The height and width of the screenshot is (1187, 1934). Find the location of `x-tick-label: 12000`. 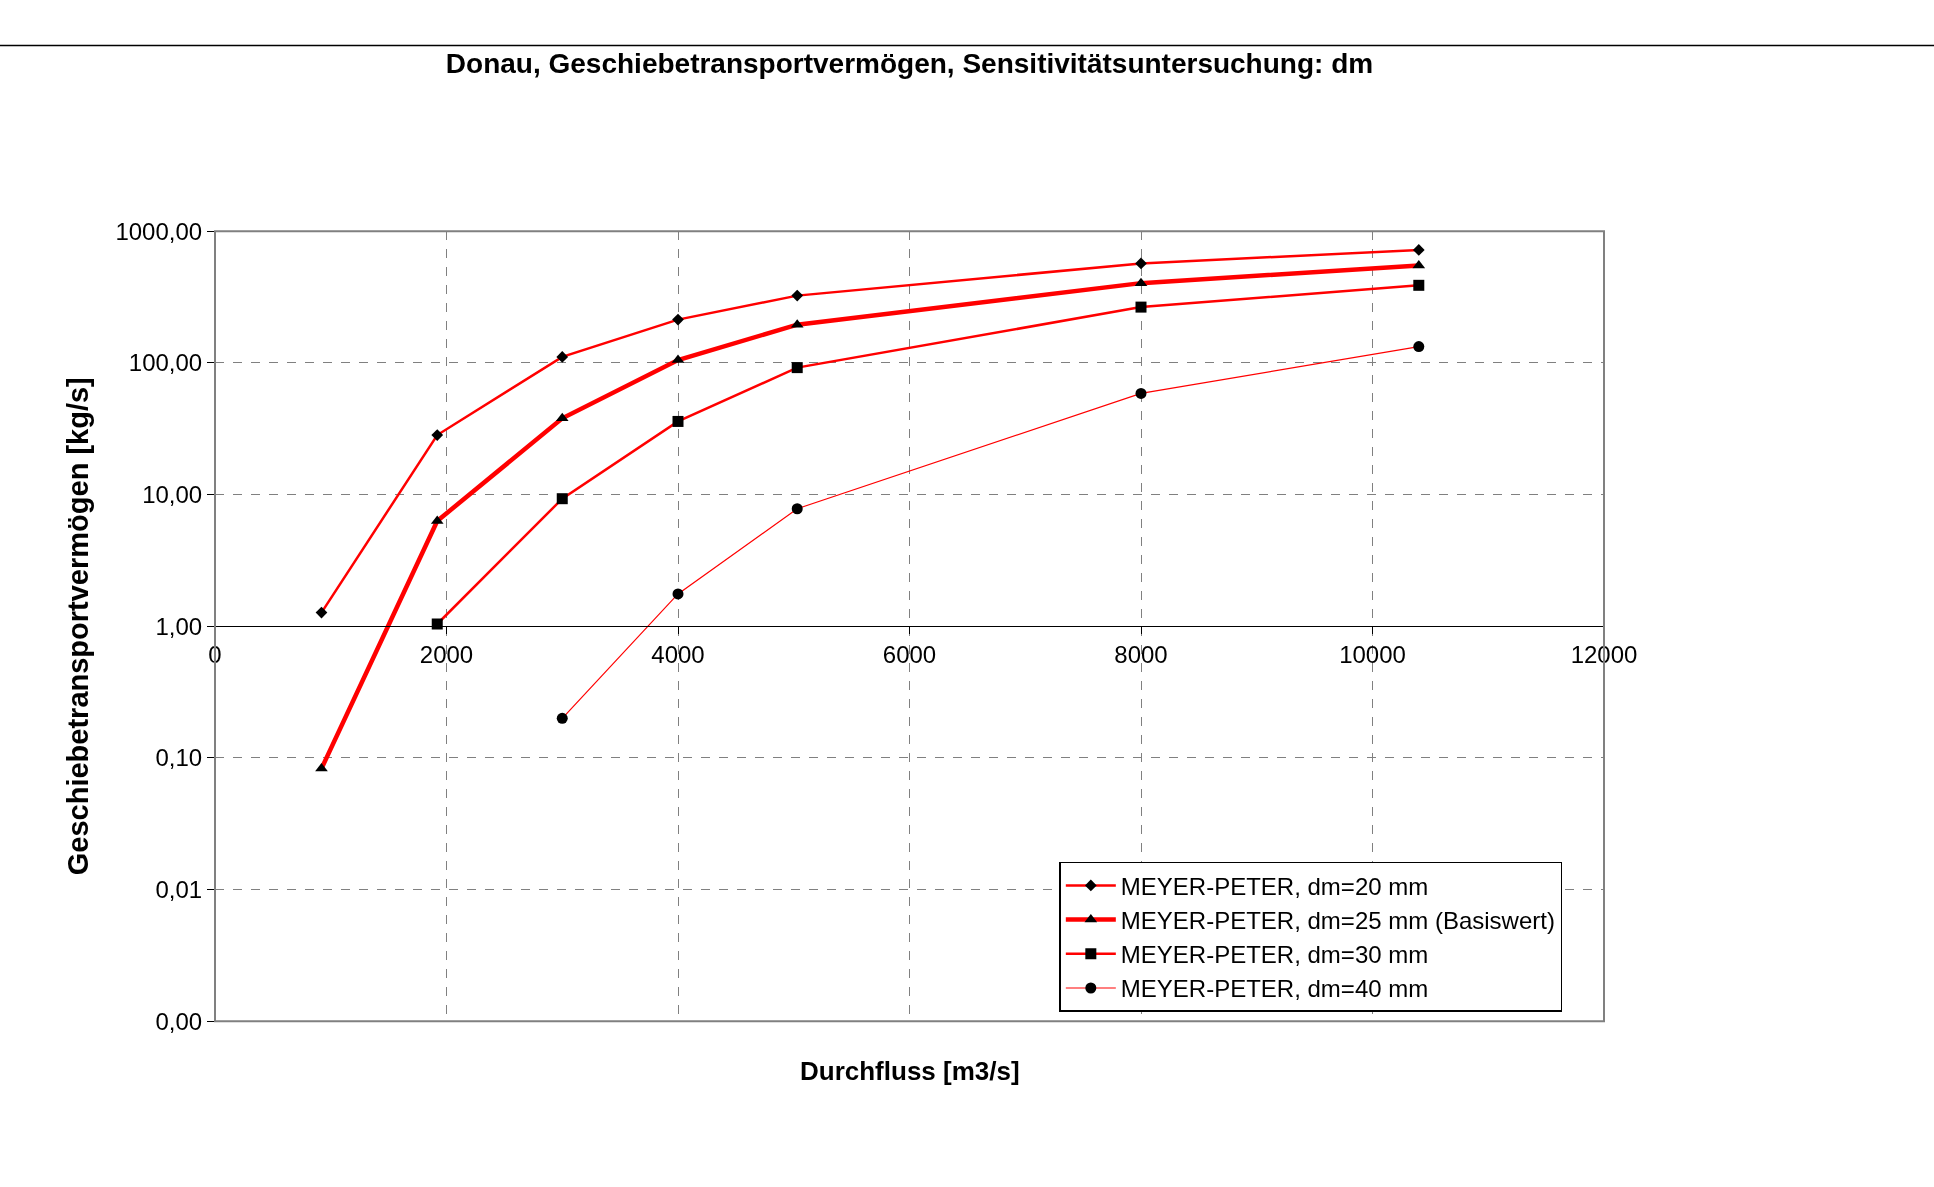

x-tick-label: 12000 is located at coordinates (1604, 655).